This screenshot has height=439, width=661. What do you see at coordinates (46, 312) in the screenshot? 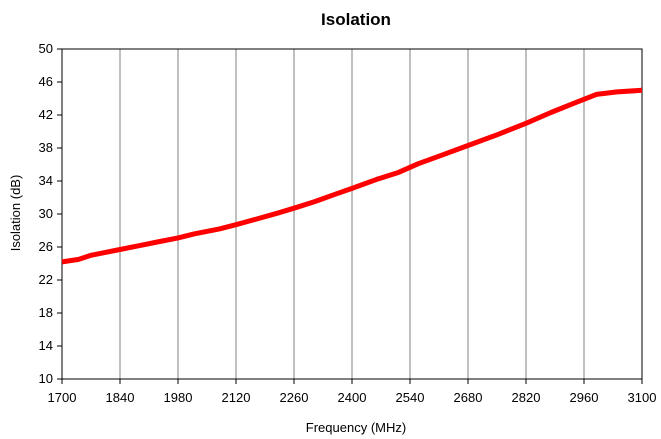
I see `y-tick-label: 18` at bounding box center [46, 312].